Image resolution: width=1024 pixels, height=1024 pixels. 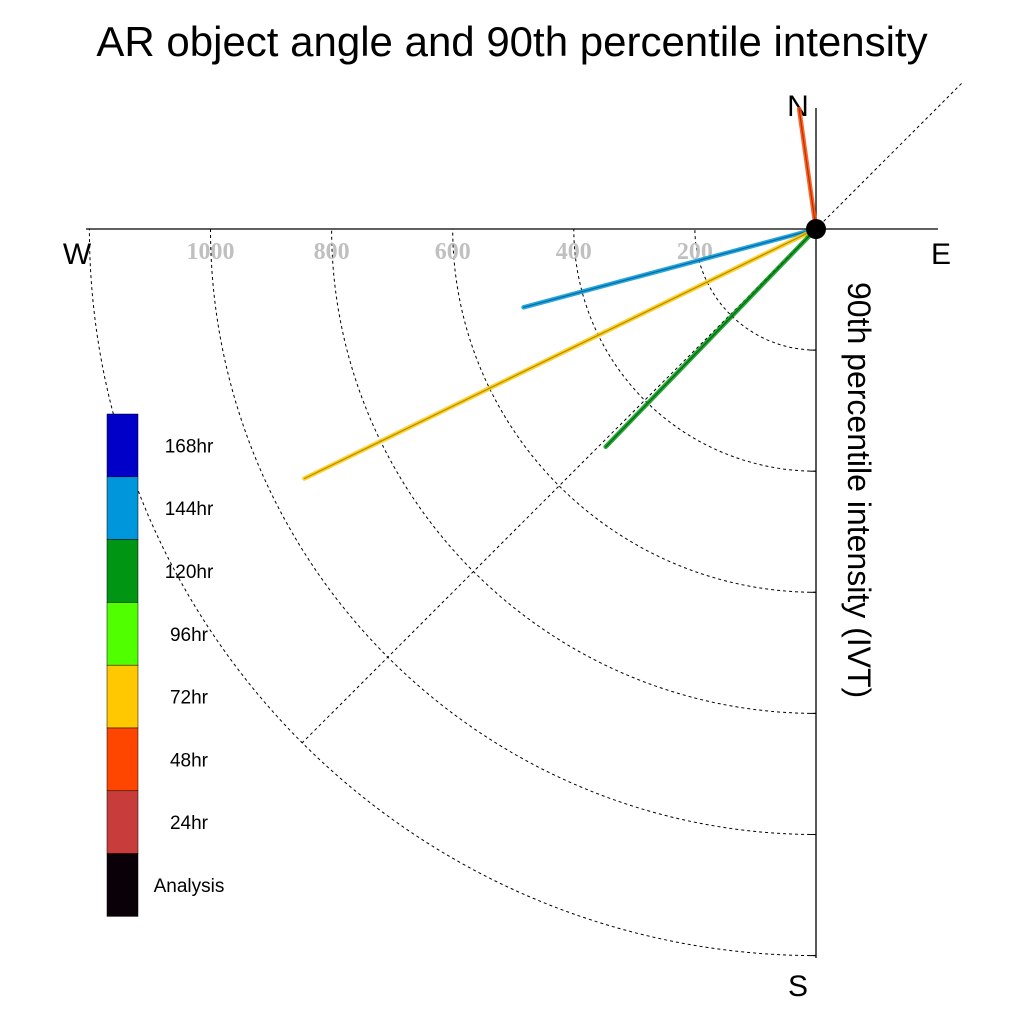 What do you see at coordinates (798, 986) in the screenshot?
I see `south-label: S` at bounding box center [798, 986].